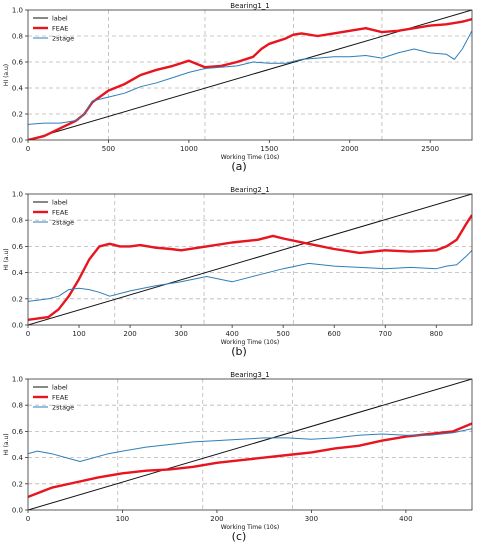  What do you see at coordinates (238, 166) in the screenshot?
I see `panel-caption: (a)` at bounding box center [238, 166].